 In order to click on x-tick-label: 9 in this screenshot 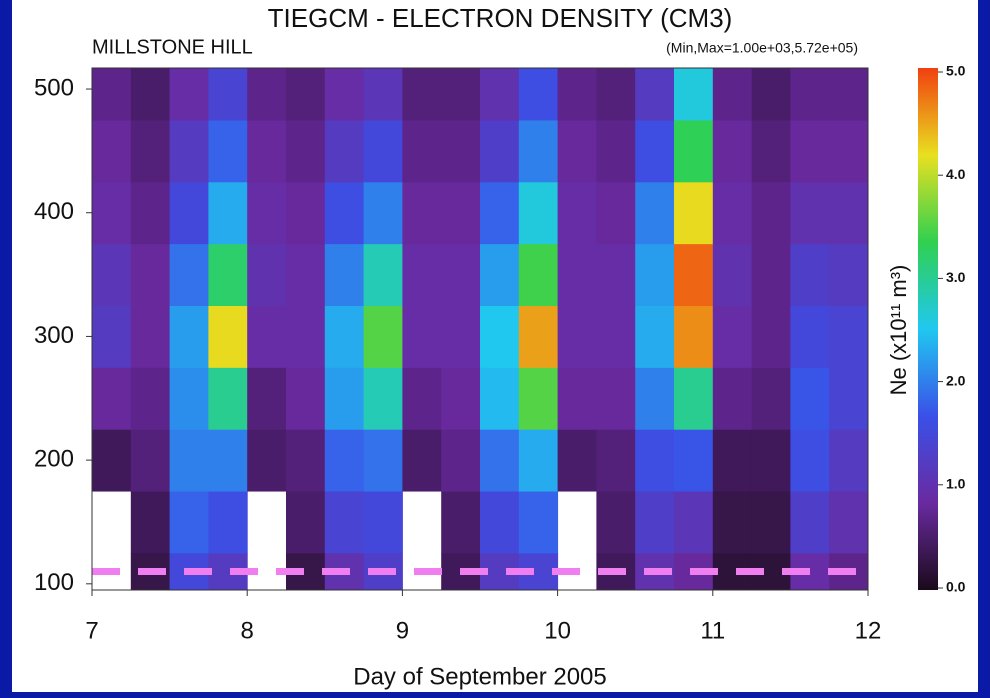, I will do `click(402, 630)`.